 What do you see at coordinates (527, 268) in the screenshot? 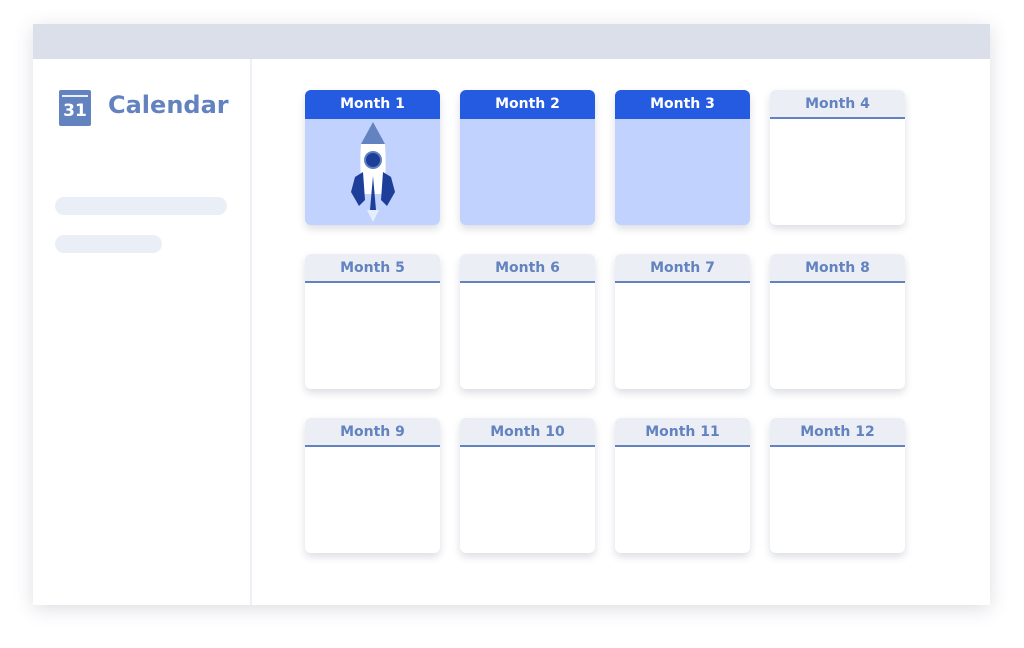
I see `month-label: Month 6` at bounding box center [527, 268].